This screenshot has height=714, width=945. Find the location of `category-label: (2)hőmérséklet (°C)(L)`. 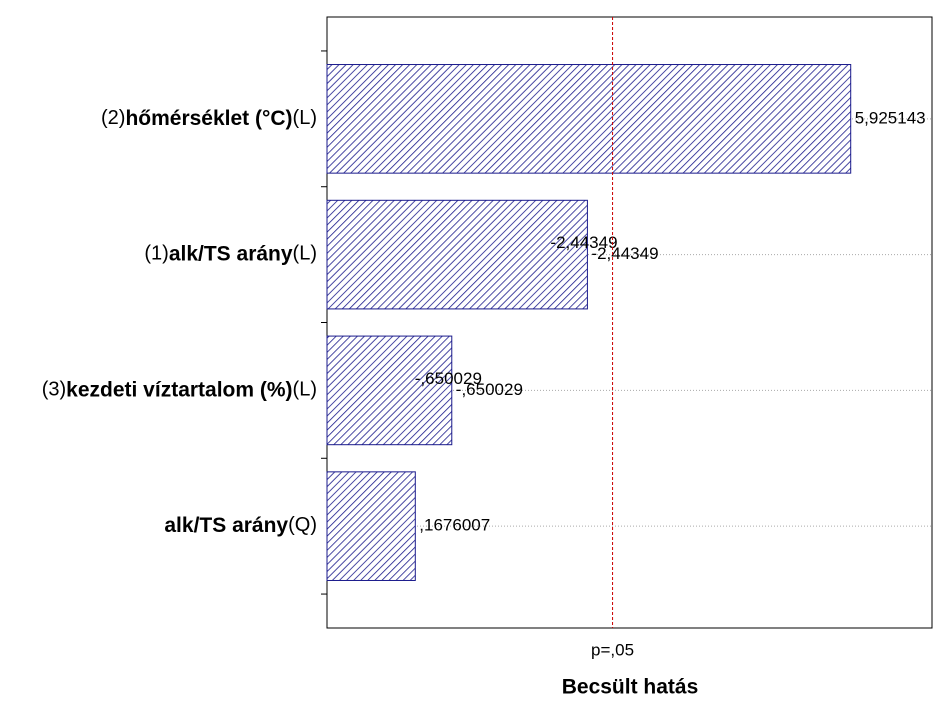

category-label: (2)hőmérséklet (°C)(L) is located at coordinates (209, 117).